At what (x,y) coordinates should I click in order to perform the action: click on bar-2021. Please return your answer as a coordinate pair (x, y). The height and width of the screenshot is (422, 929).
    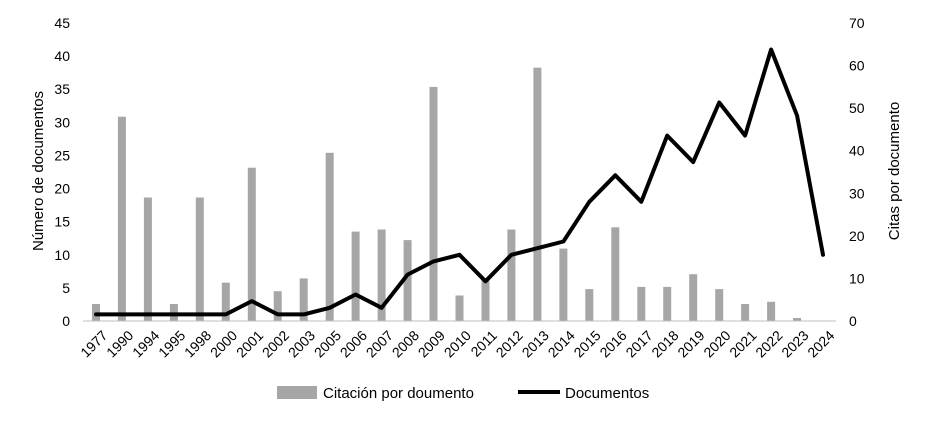
    Looking at the image, I should click on (745, 312).